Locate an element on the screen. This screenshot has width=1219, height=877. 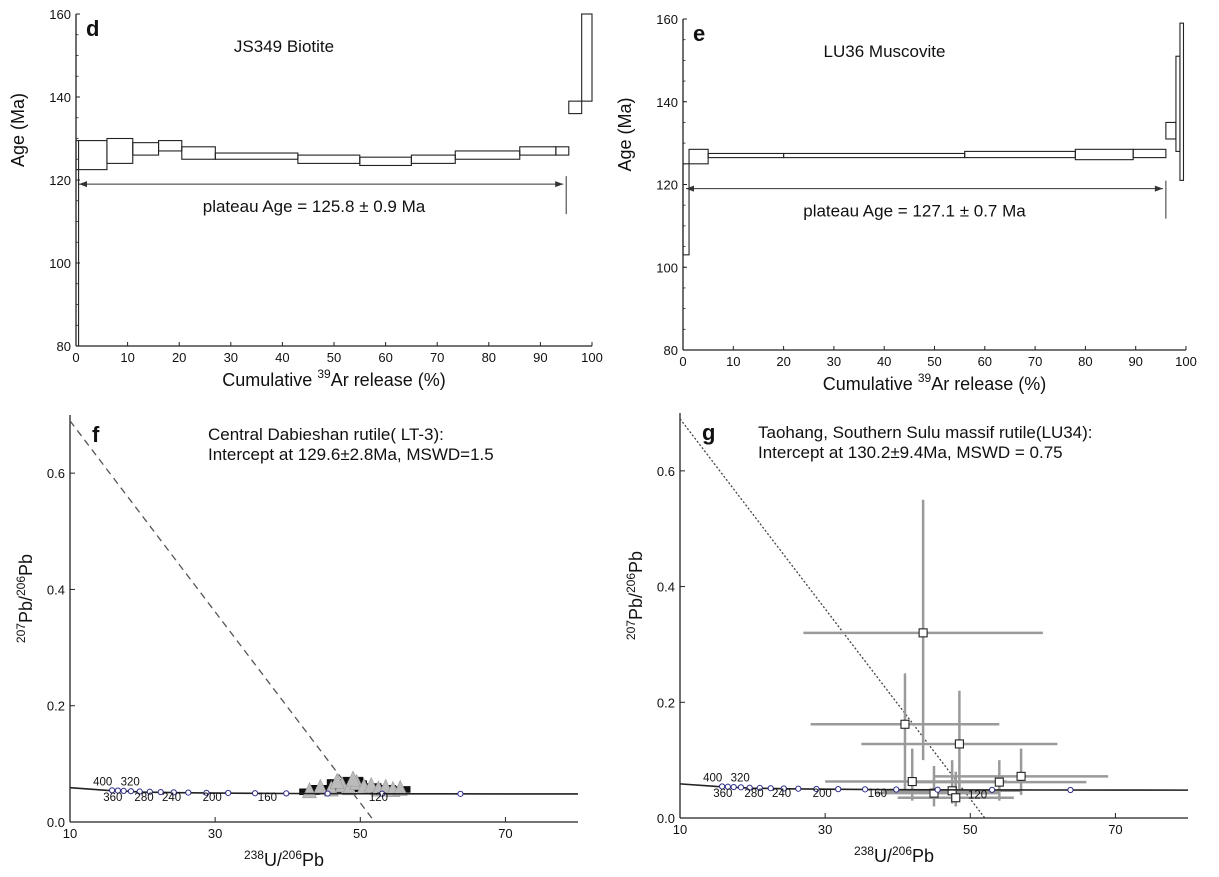
y-axis-title-superscript: 206 is located at coordinates (21, 586).